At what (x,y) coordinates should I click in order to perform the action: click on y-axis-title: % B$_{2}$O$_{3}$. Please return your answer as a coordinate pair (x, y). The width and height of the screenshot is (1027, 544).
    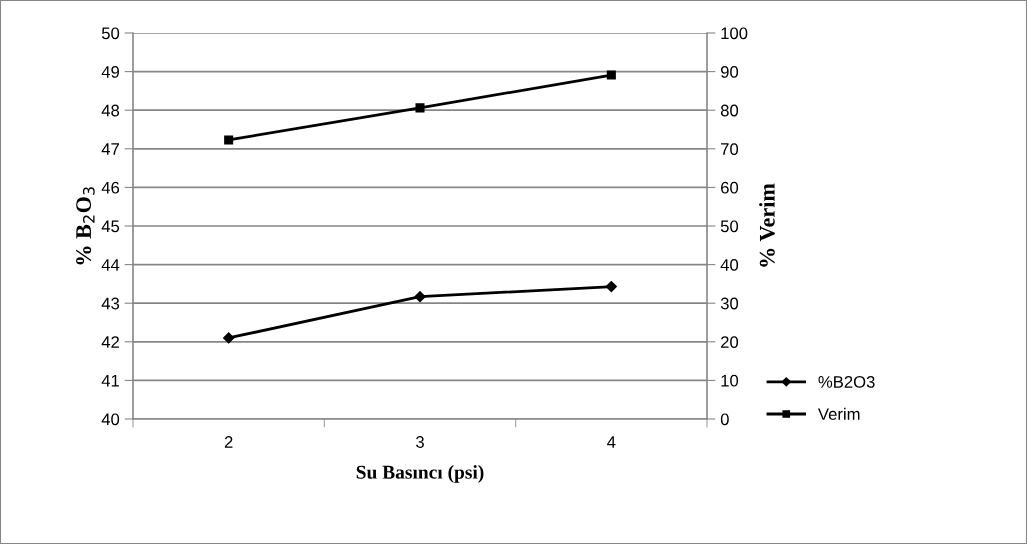
    Looking at the image, I should click on (85, 226).